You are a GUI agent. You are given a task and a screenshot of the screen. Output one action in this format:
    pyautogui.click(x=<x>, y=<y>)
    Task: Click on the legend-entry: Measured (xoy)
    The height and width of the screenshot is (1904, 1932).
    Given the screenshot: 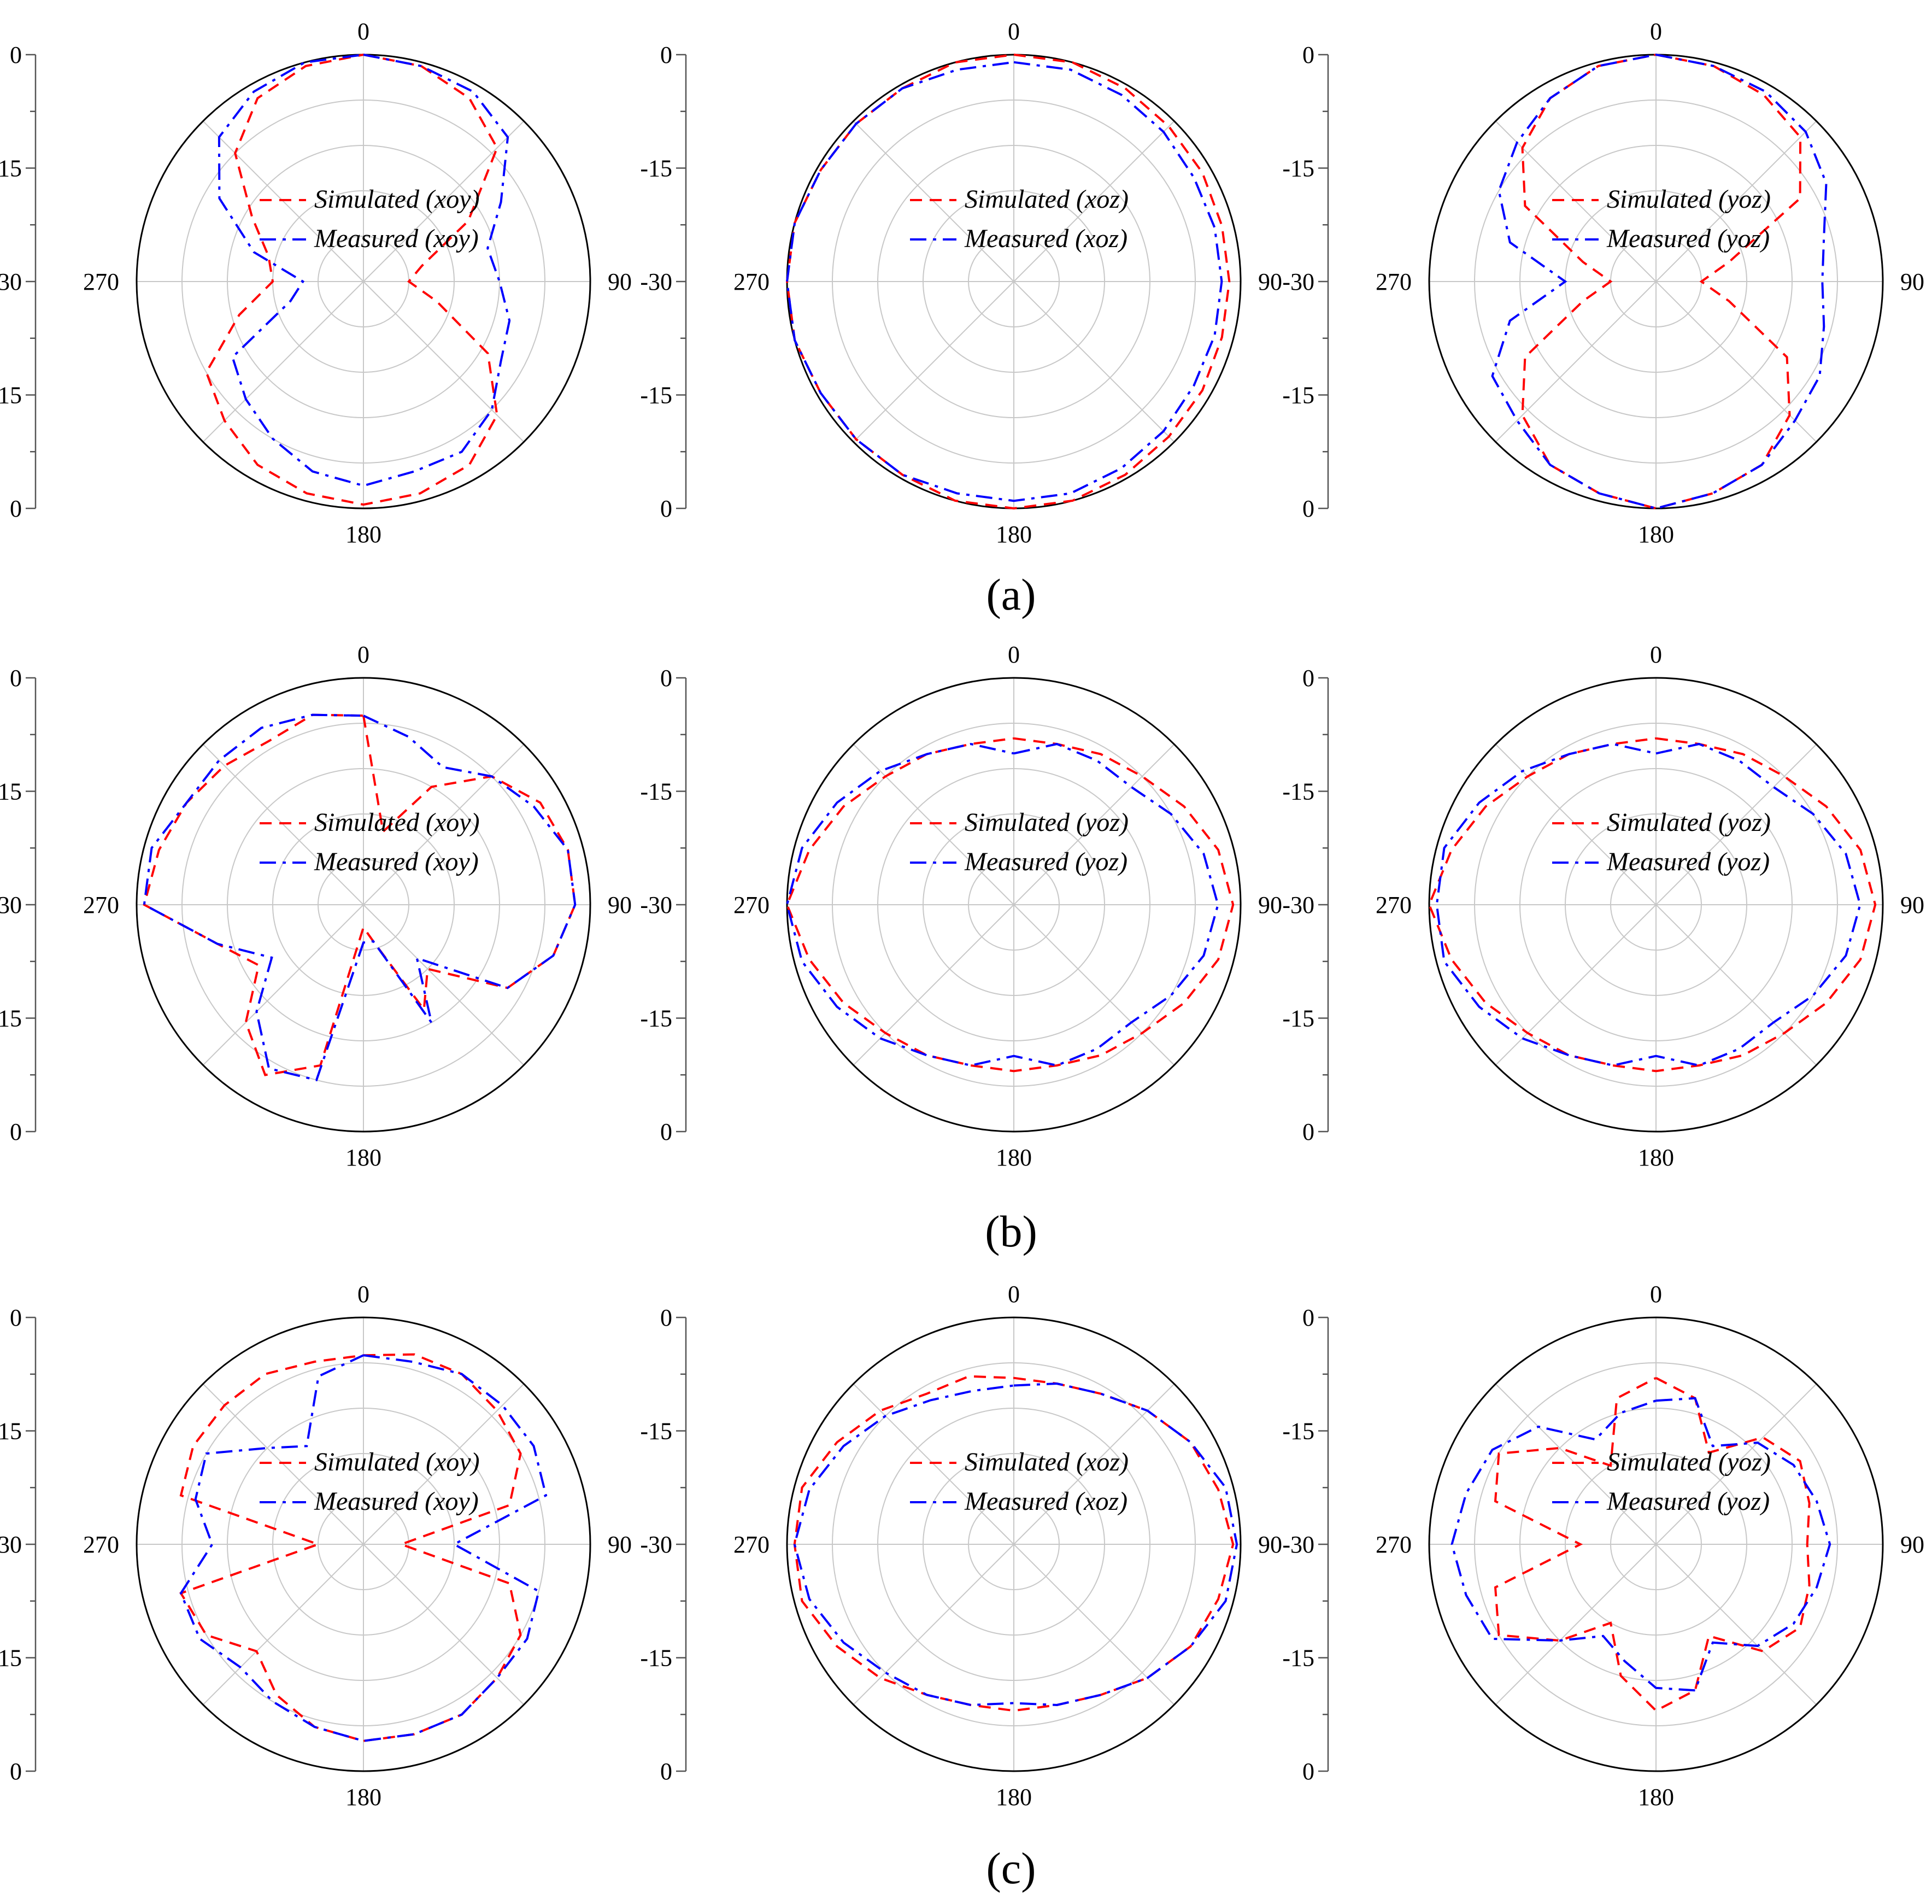 What is the action you would take?
    pyautogui.click(x=397, y=1501)
    